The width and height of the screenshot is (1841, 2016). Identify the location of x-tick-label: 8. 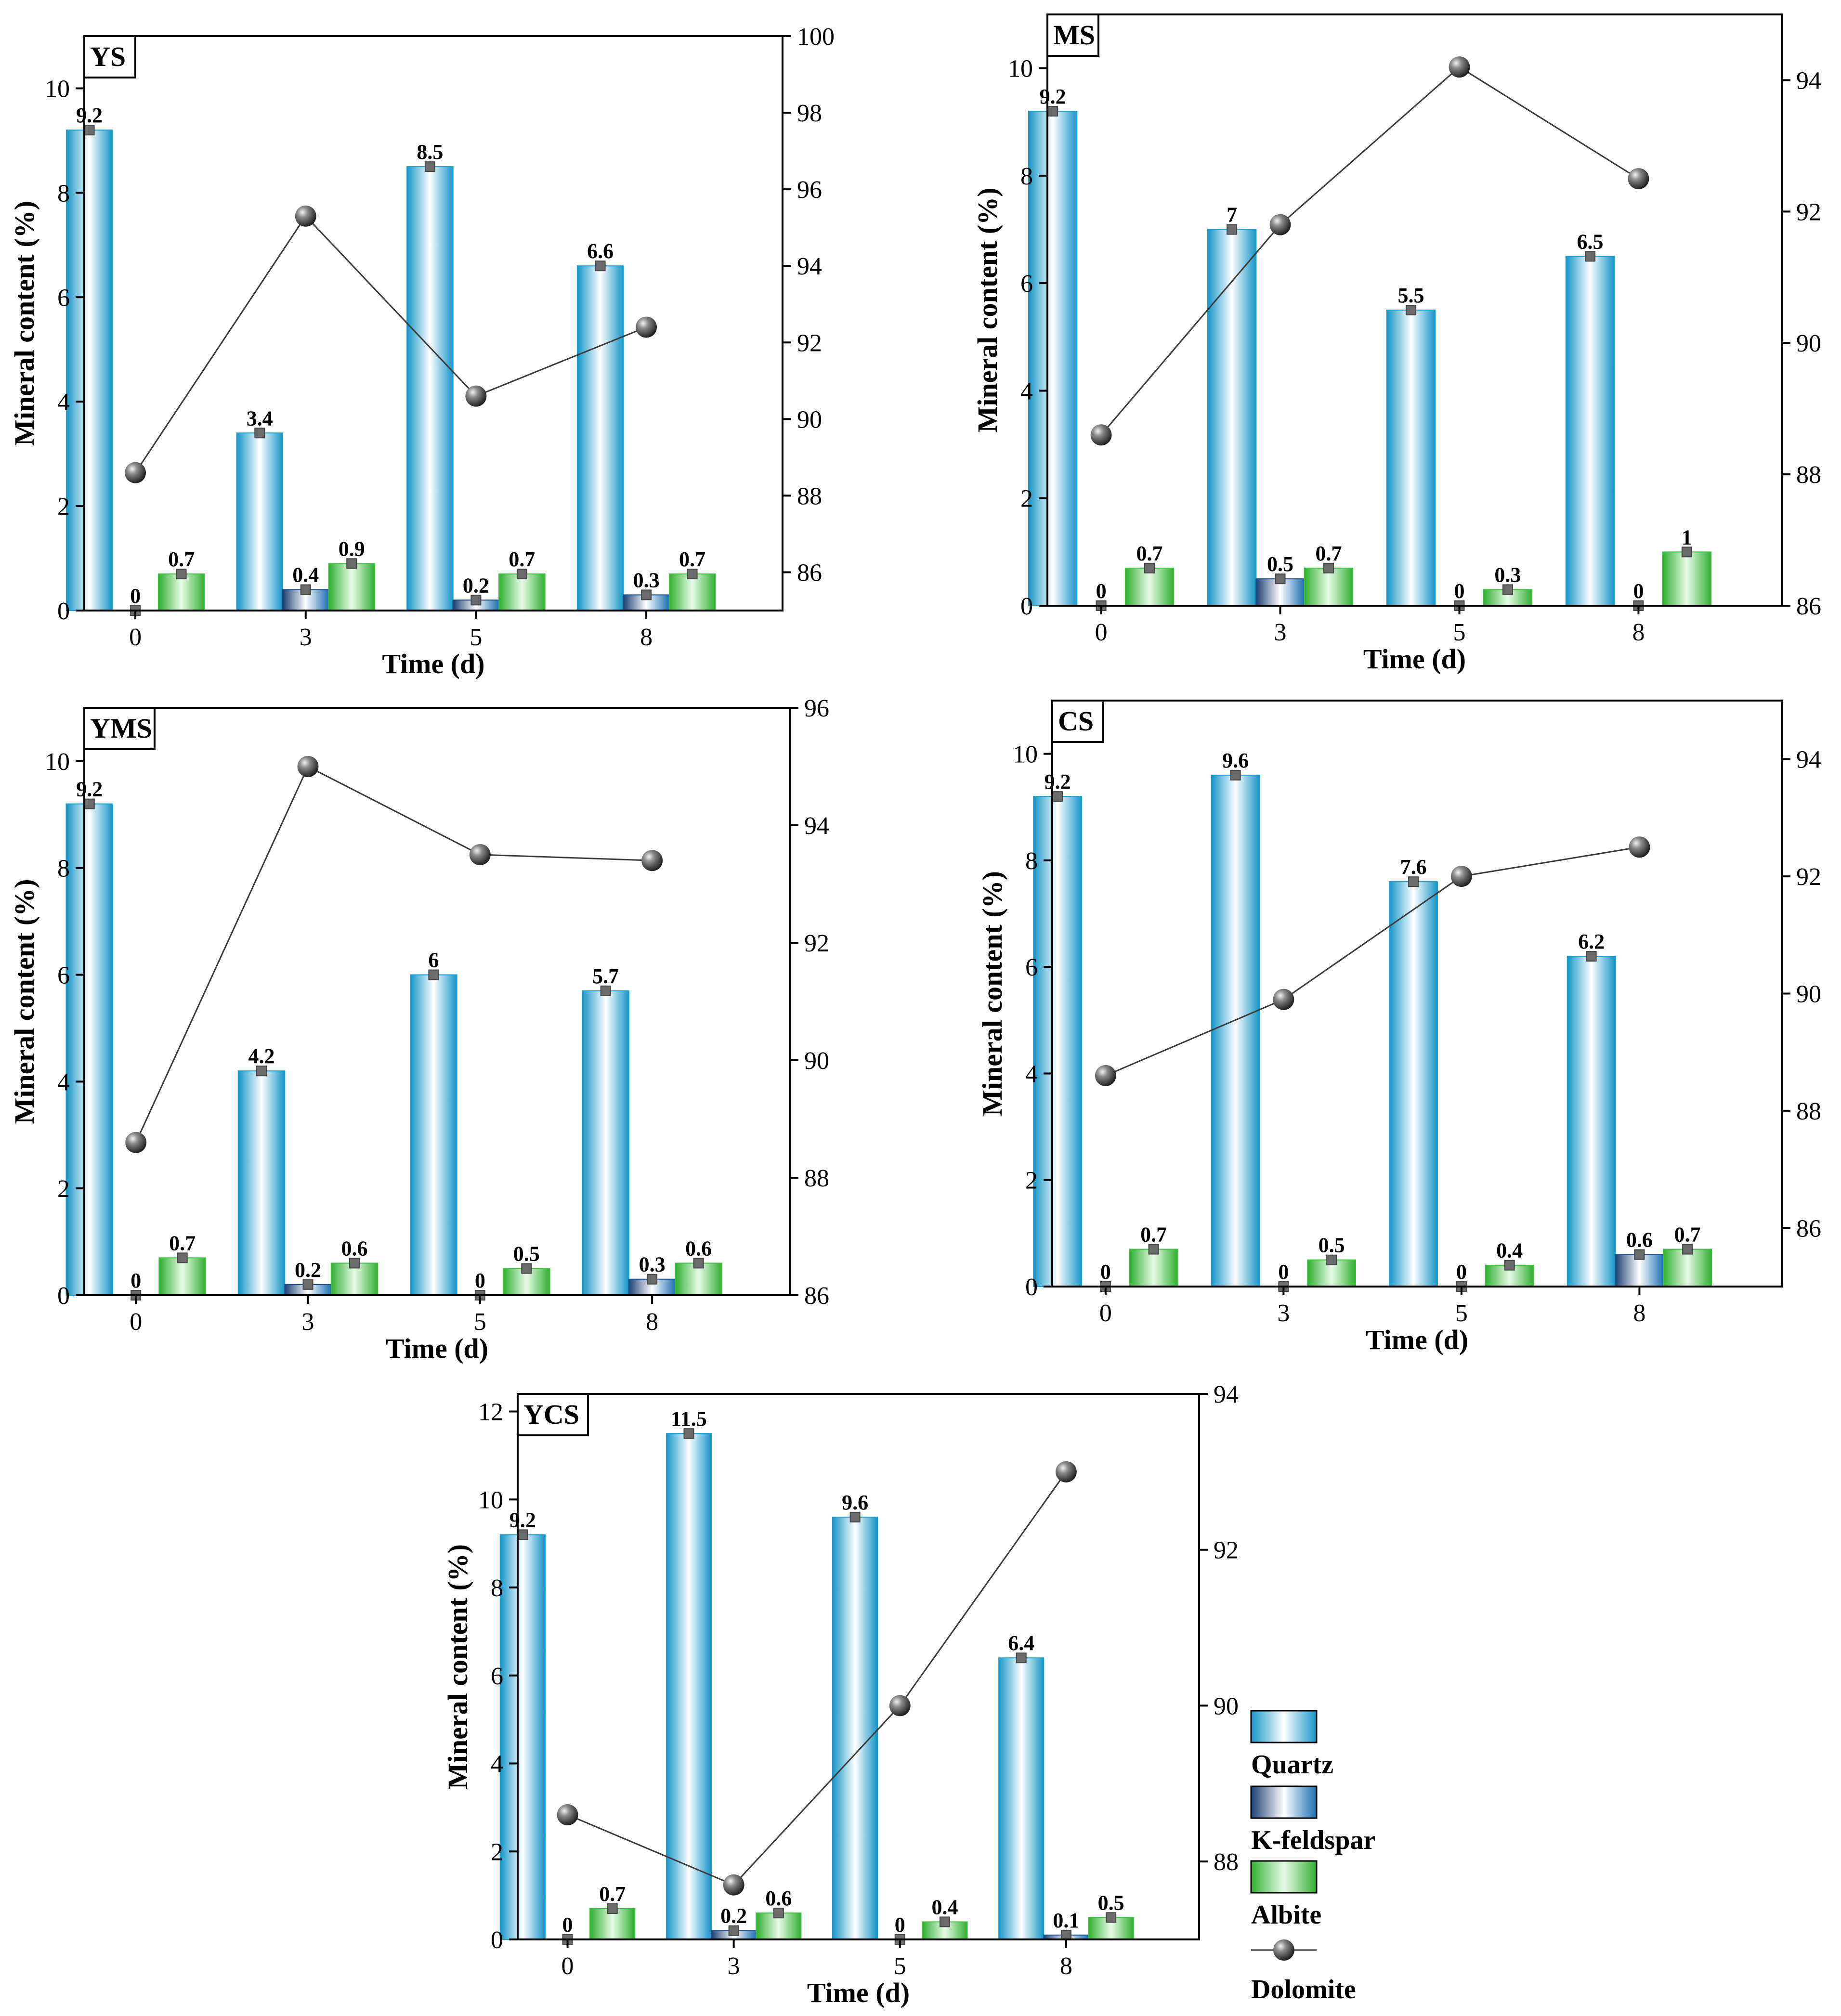
(1639, 1313).